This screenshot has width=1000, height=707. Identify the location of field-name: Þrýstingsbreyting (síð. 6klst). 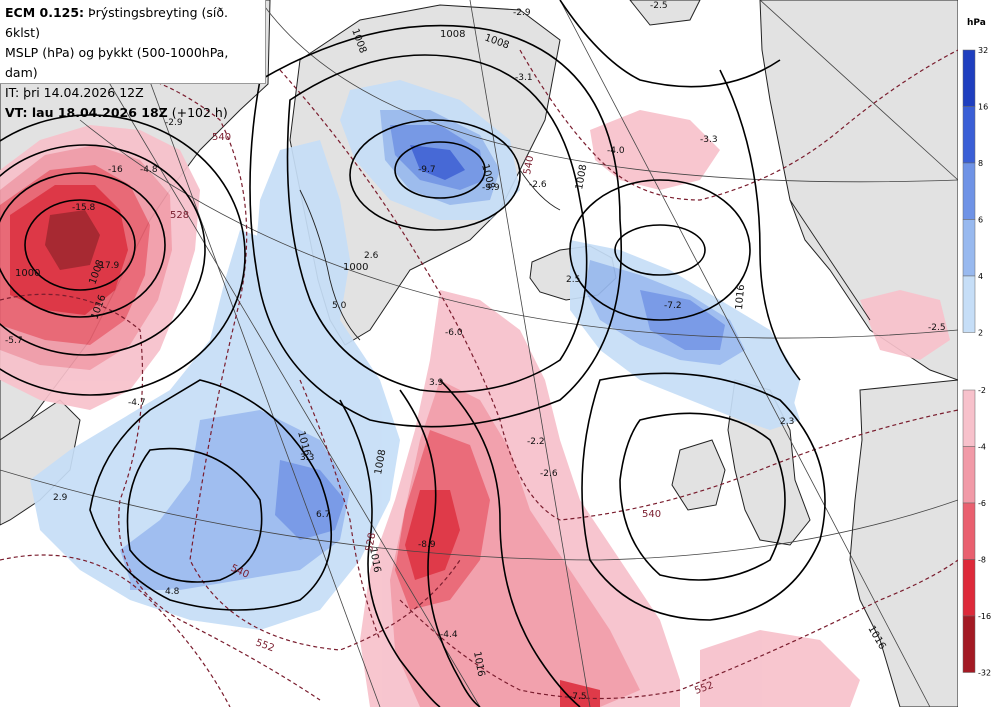
(116, 22).